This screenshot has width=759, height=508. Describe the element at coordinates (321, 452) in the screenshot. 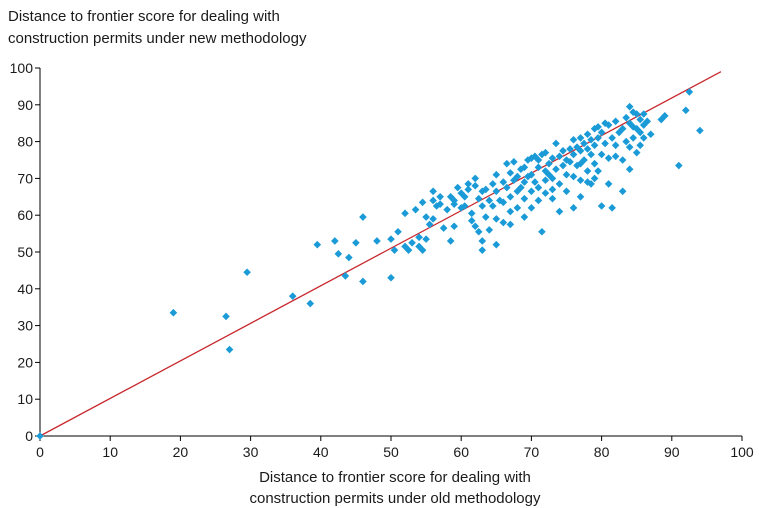

I see `x-tick-label: 40` at that location.